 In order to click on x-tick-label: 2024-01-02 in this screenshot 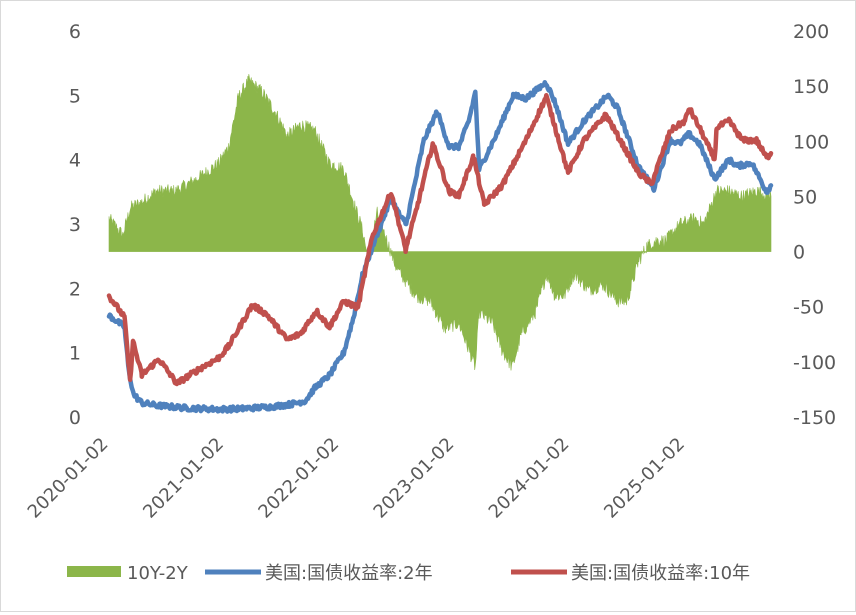, I will do `click(529, 478)`.